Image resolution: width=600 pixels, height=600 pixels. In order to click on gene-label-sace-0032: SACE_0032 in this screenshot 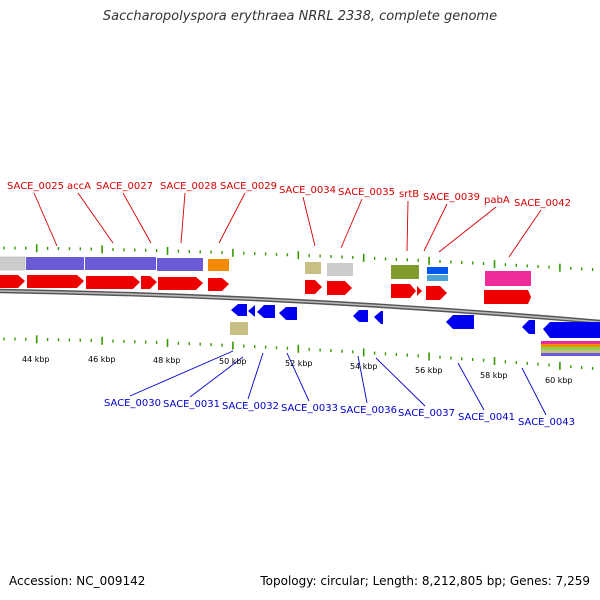, I will do `click(250, 406)`.